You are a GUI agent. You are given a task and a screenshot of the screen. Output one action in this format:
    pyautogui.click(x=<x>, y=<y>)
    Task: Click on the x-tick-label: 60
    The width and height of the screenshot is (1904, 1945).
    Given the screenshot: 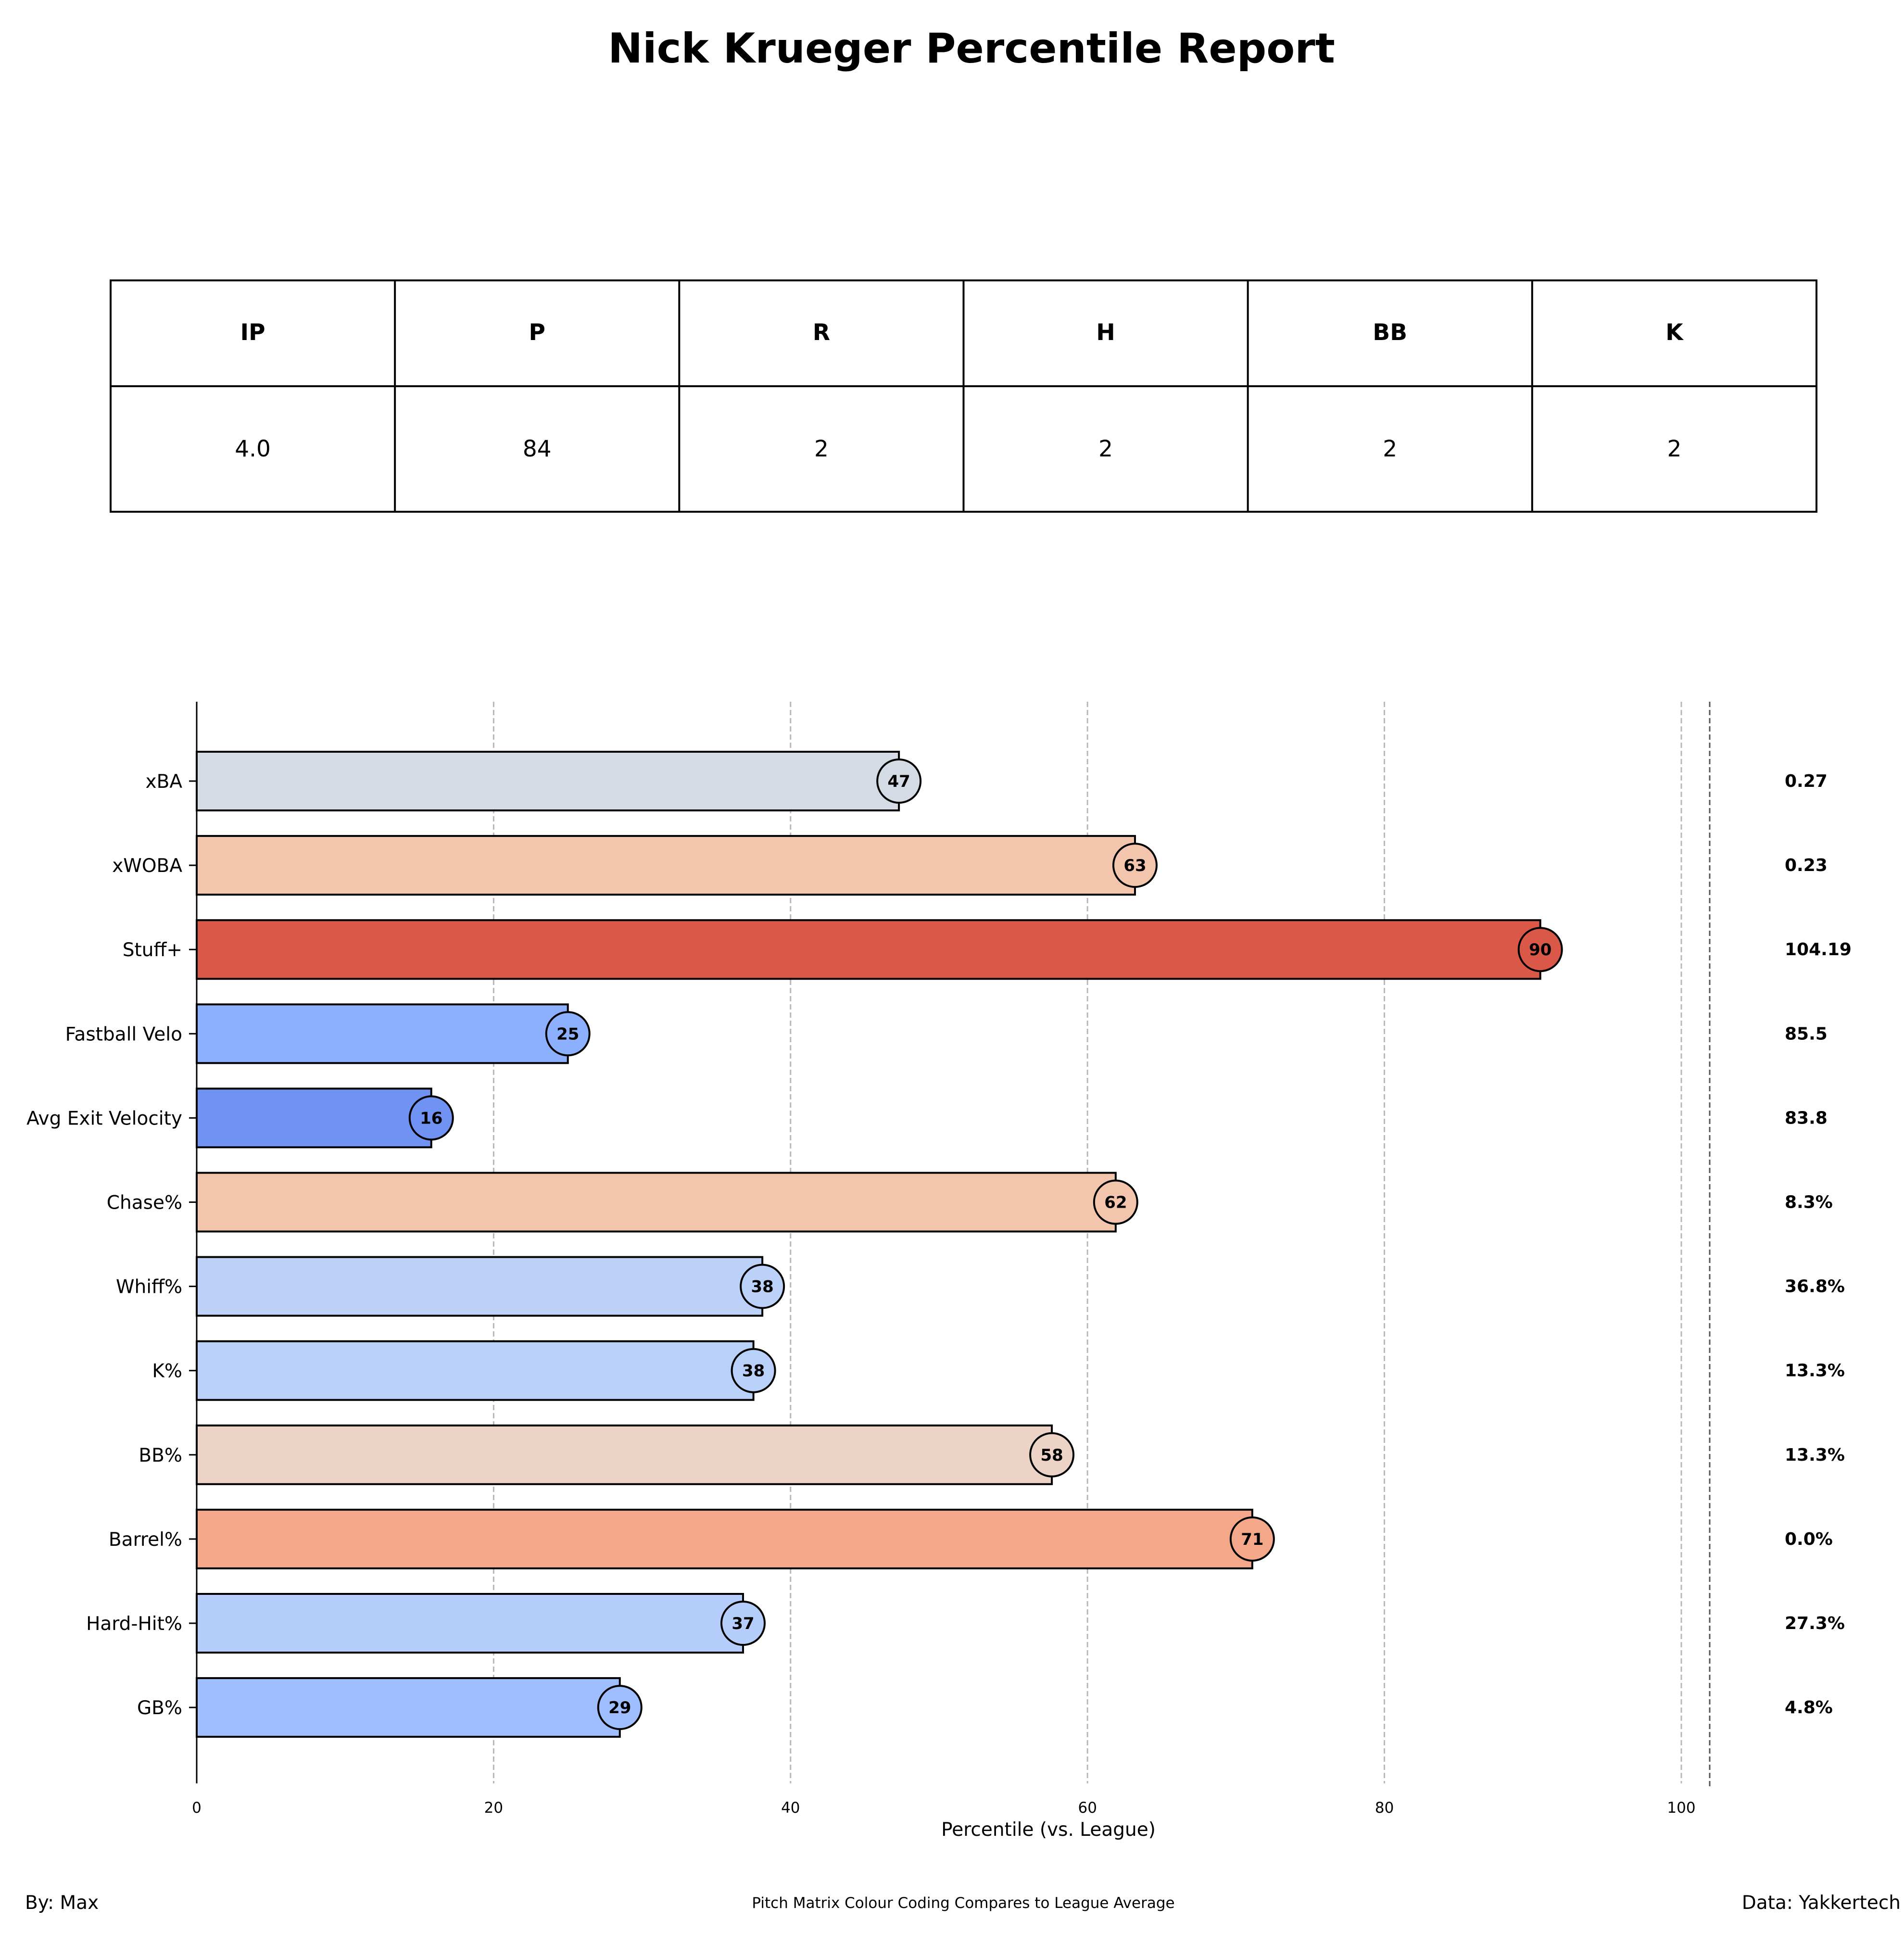 What is the action you would take?
    pyautogui.click(x=1087, y=1808)
    